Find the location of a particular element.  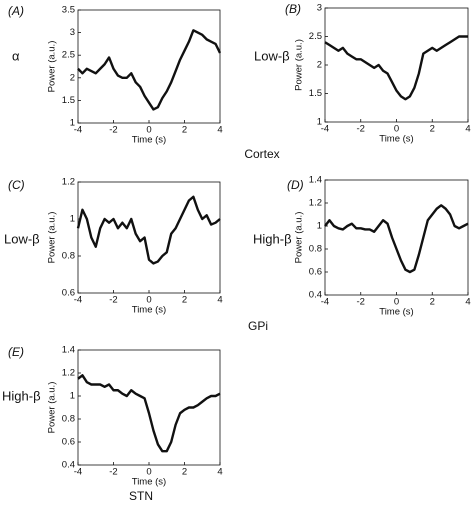

group-label: GPi is located at coordinates (258, 326).